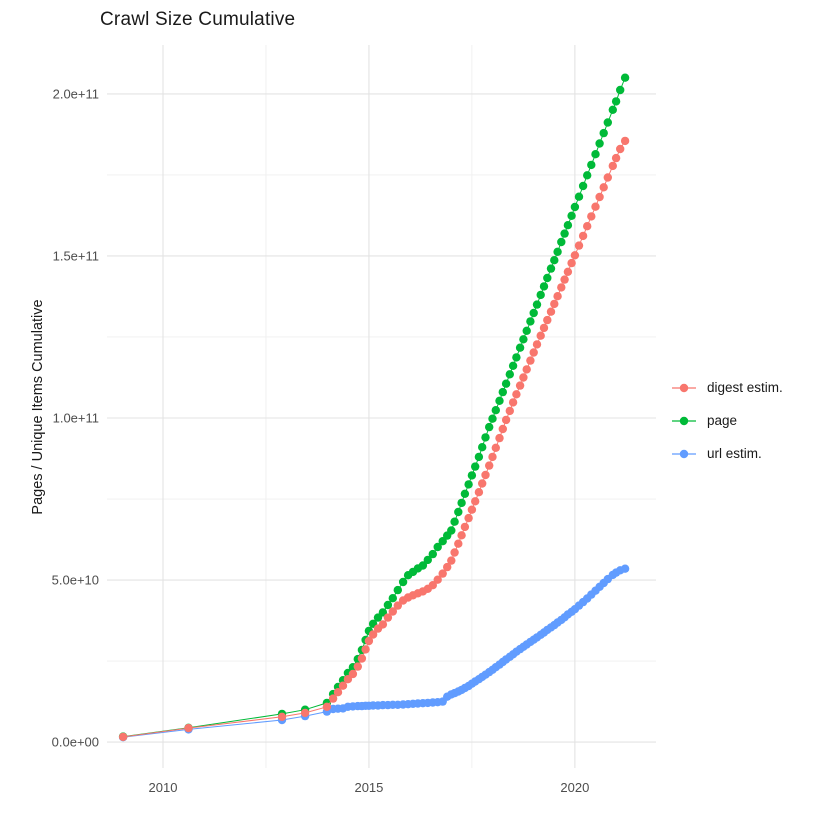  I want to click on legend-label-url-estim: url estim., so click(734, 453).